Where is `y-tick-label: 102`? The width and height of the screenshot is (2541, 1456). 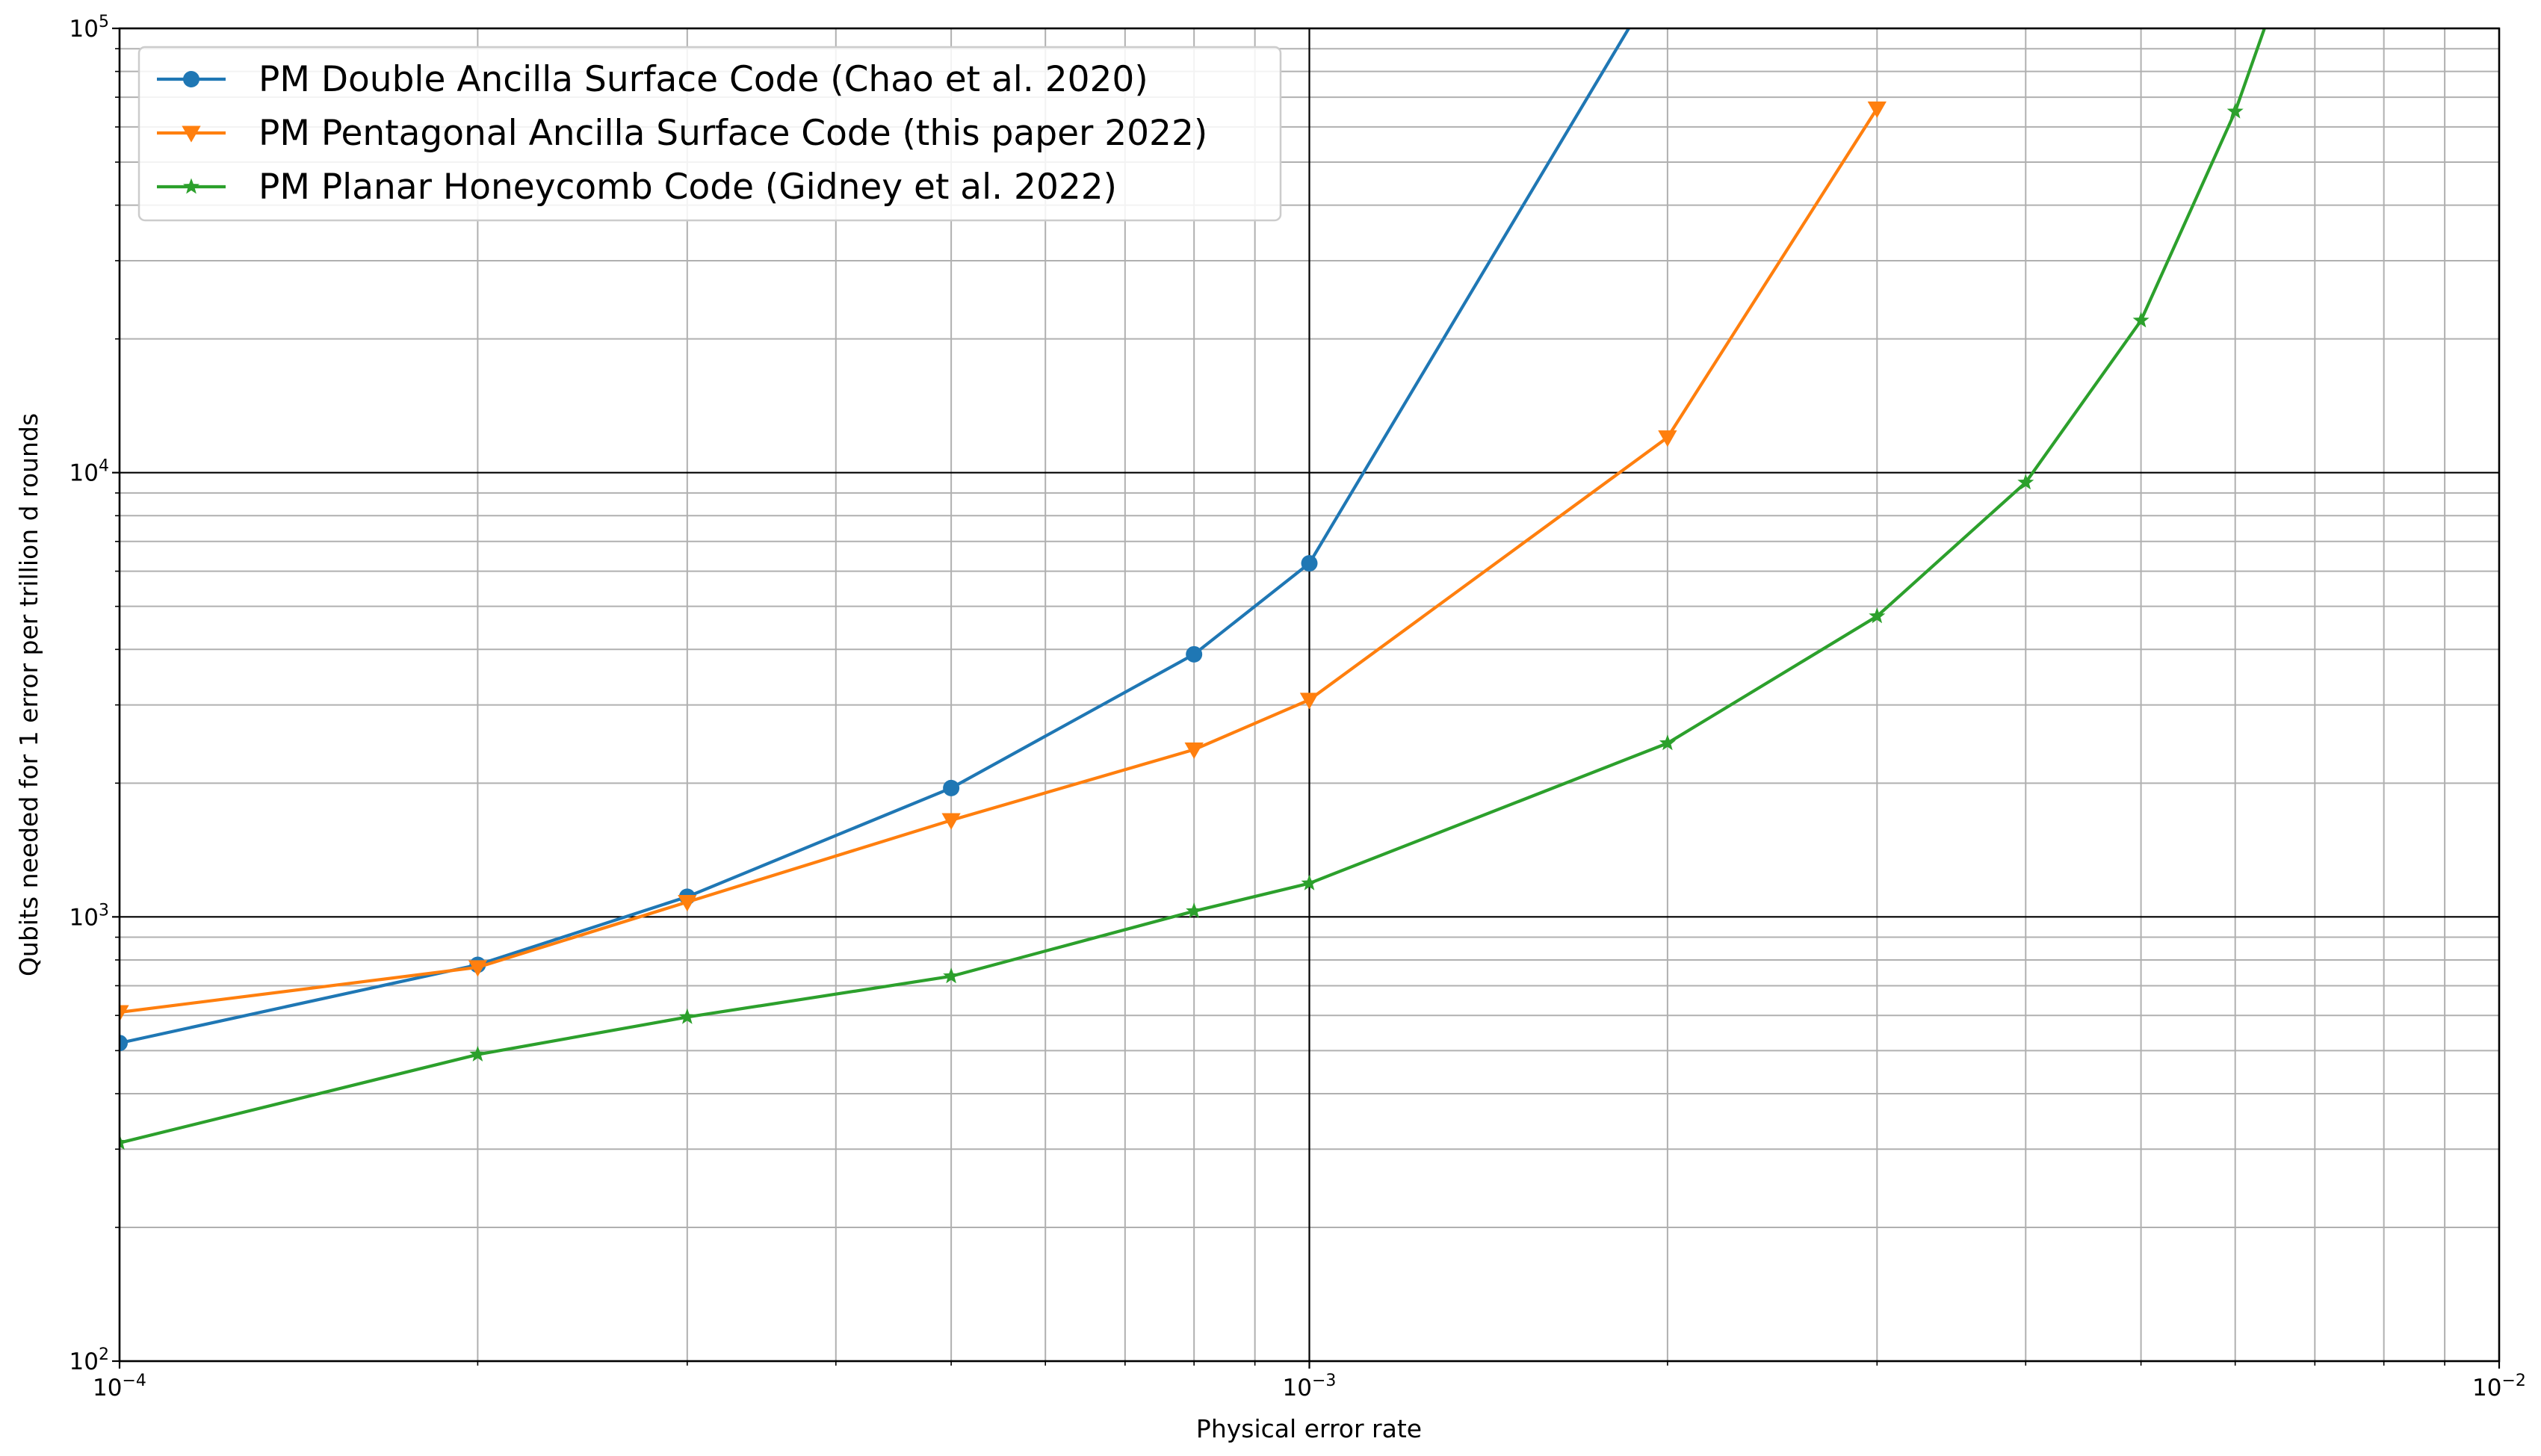
y-tick-label: 102 is located at coordinates (89, 1360).